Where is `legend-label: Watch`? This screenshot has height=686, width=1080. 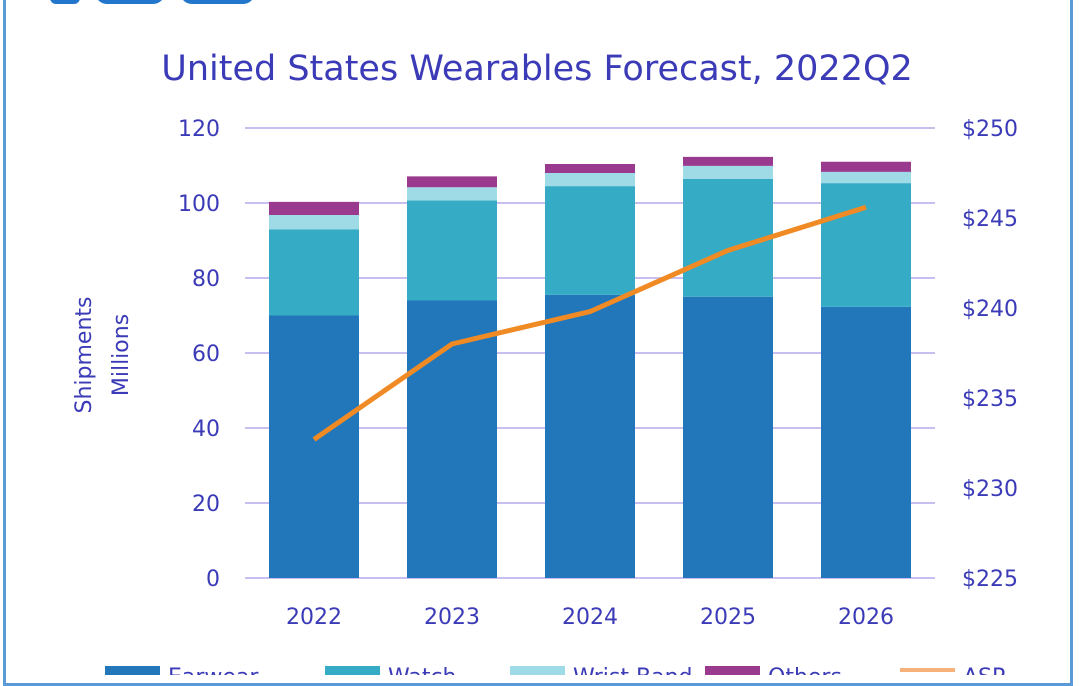
legend-label: Watch is located at coordinates (422, 670).